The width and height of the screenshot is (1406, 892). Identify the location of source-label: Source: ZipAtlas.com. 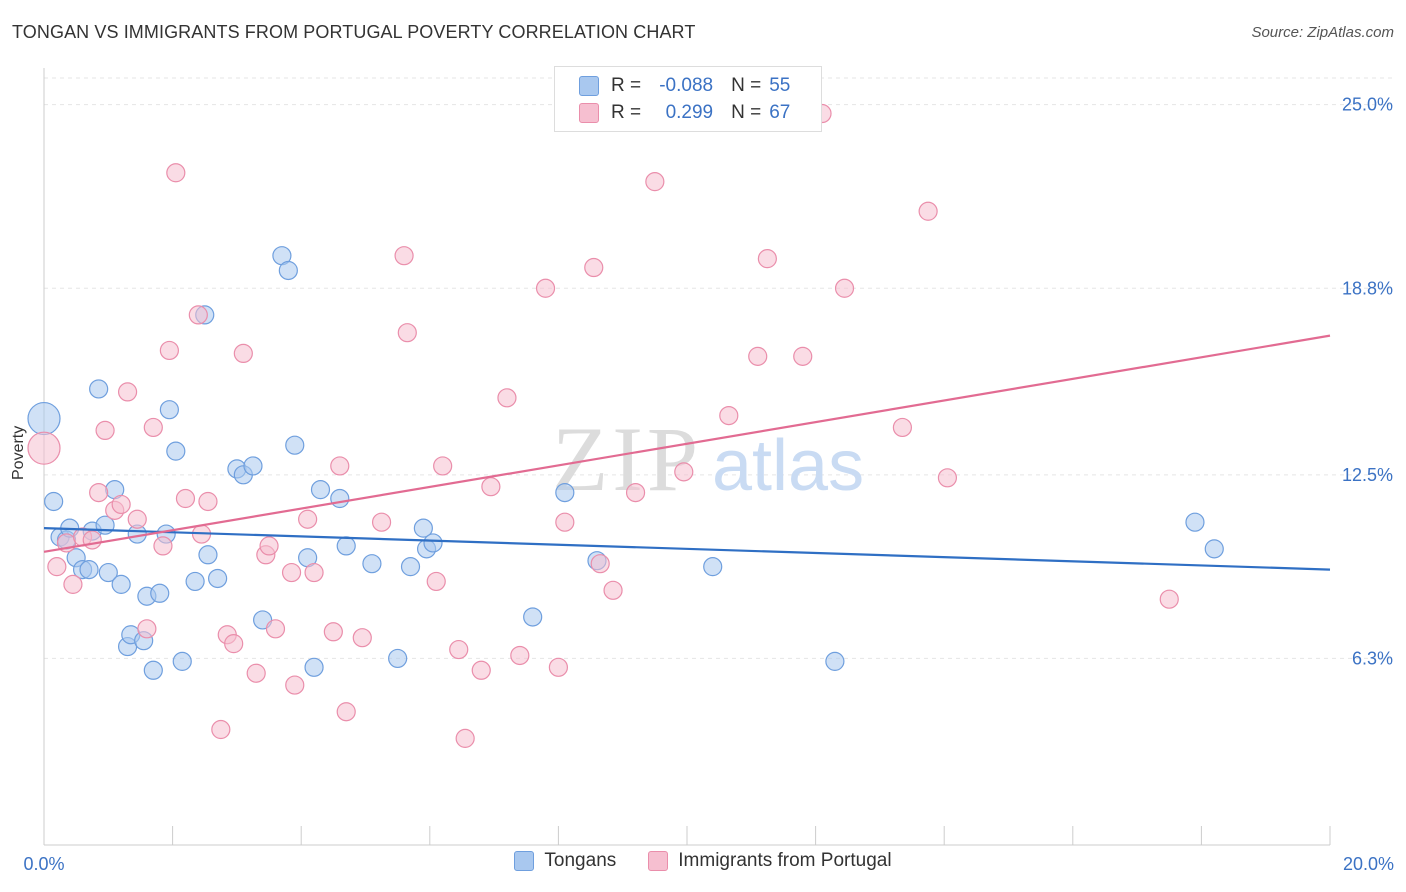
(1322, 32).